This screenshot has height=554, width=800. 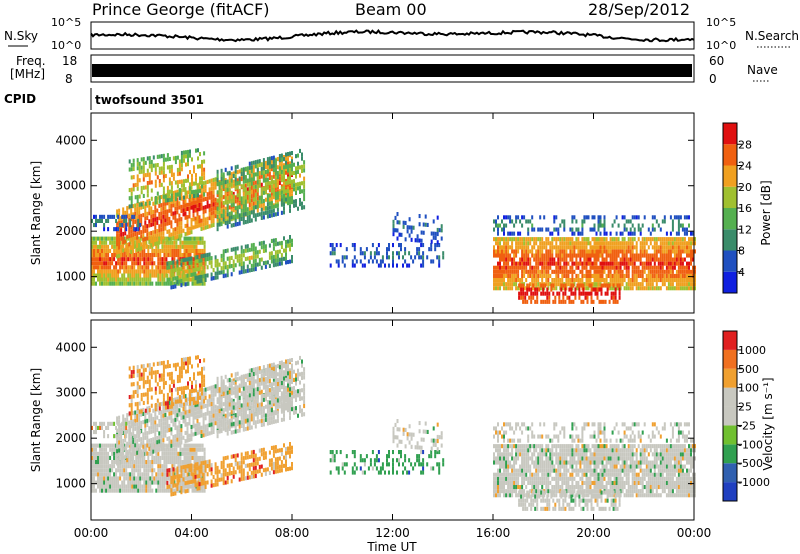 What do you see at coordinates (741, 251) in the screenshot?
I see `power-colorbar-tick-label: 8` at bounding box center [741, 251].